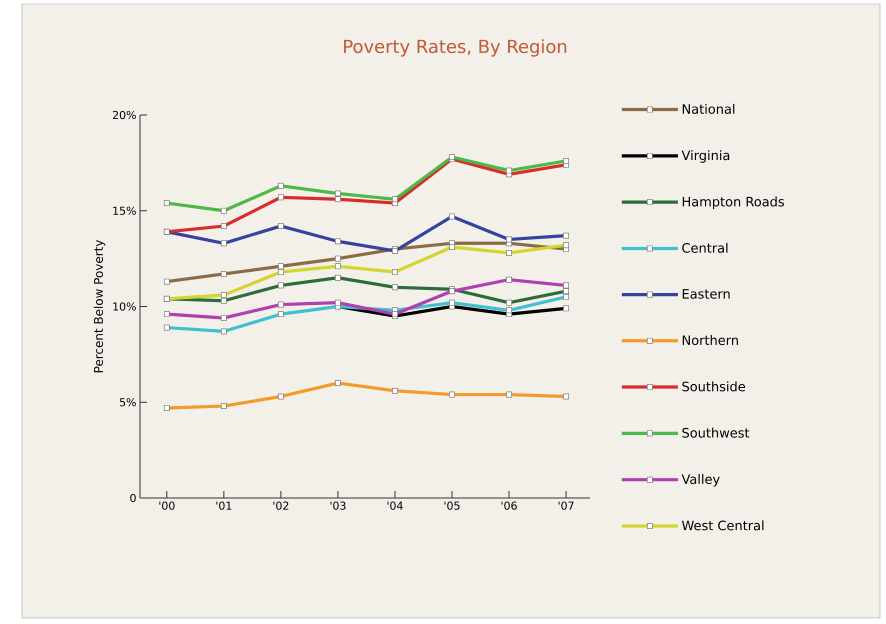 Image resolution: width=886 pixels, height=624 pixels. What do you see at coordinates (509, 506) in the screenshot?
I see `x-tick-label: '06` at bounding box center [509, 506].